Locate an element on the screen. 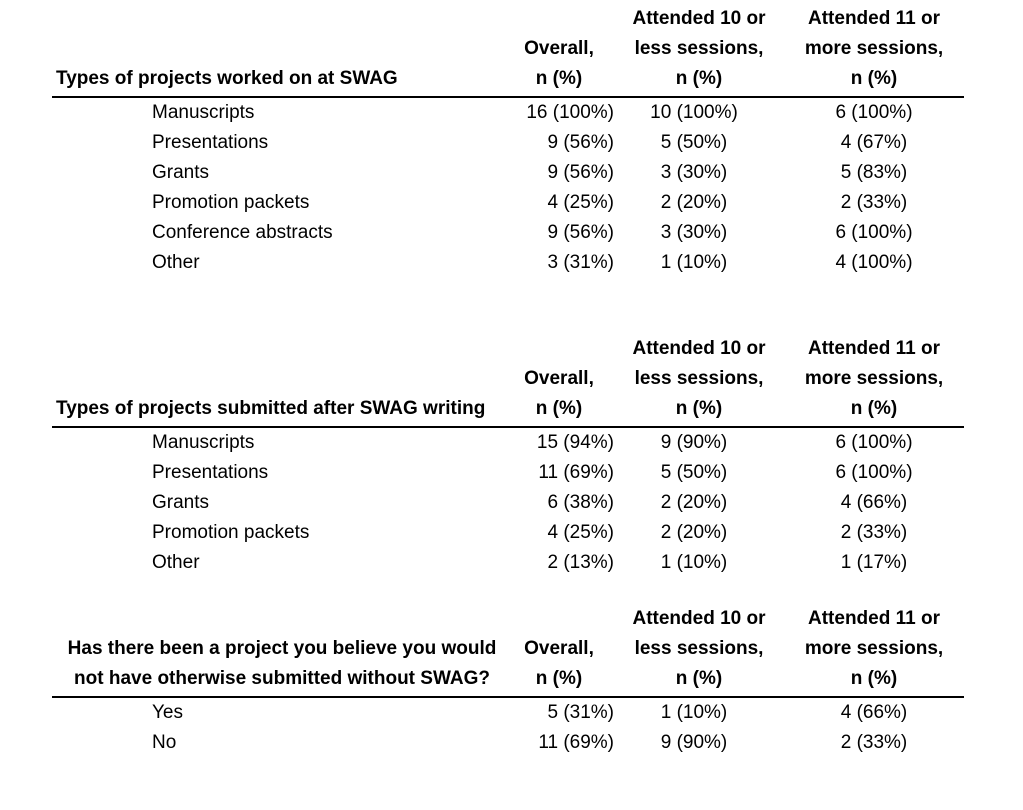  cell-overall: 2 (13%) is located at coordinates (580, 562).